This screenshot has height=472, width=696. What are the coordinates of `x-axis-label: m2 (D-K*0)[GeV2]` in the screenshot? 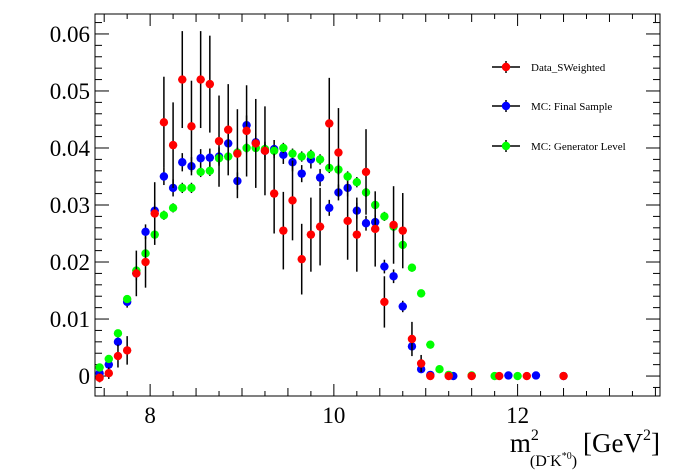 It's located at (585, 448).